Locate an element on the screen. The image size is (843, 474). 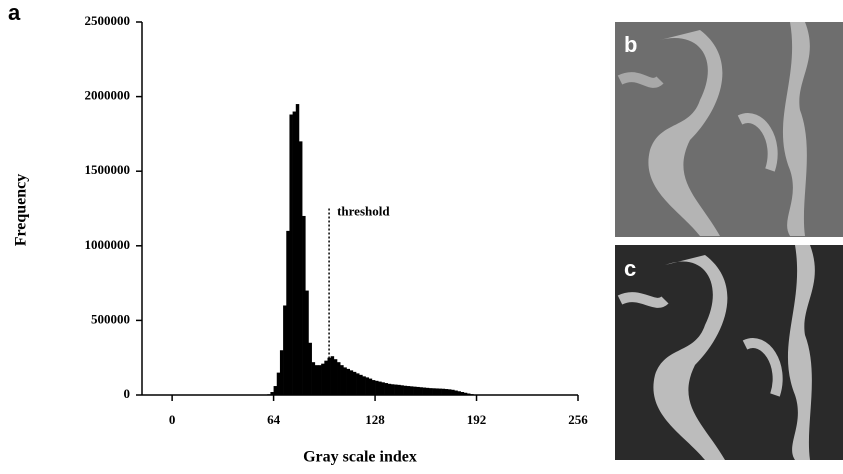
y-tick-label: 1500000 is located at coordinates (108, 169).